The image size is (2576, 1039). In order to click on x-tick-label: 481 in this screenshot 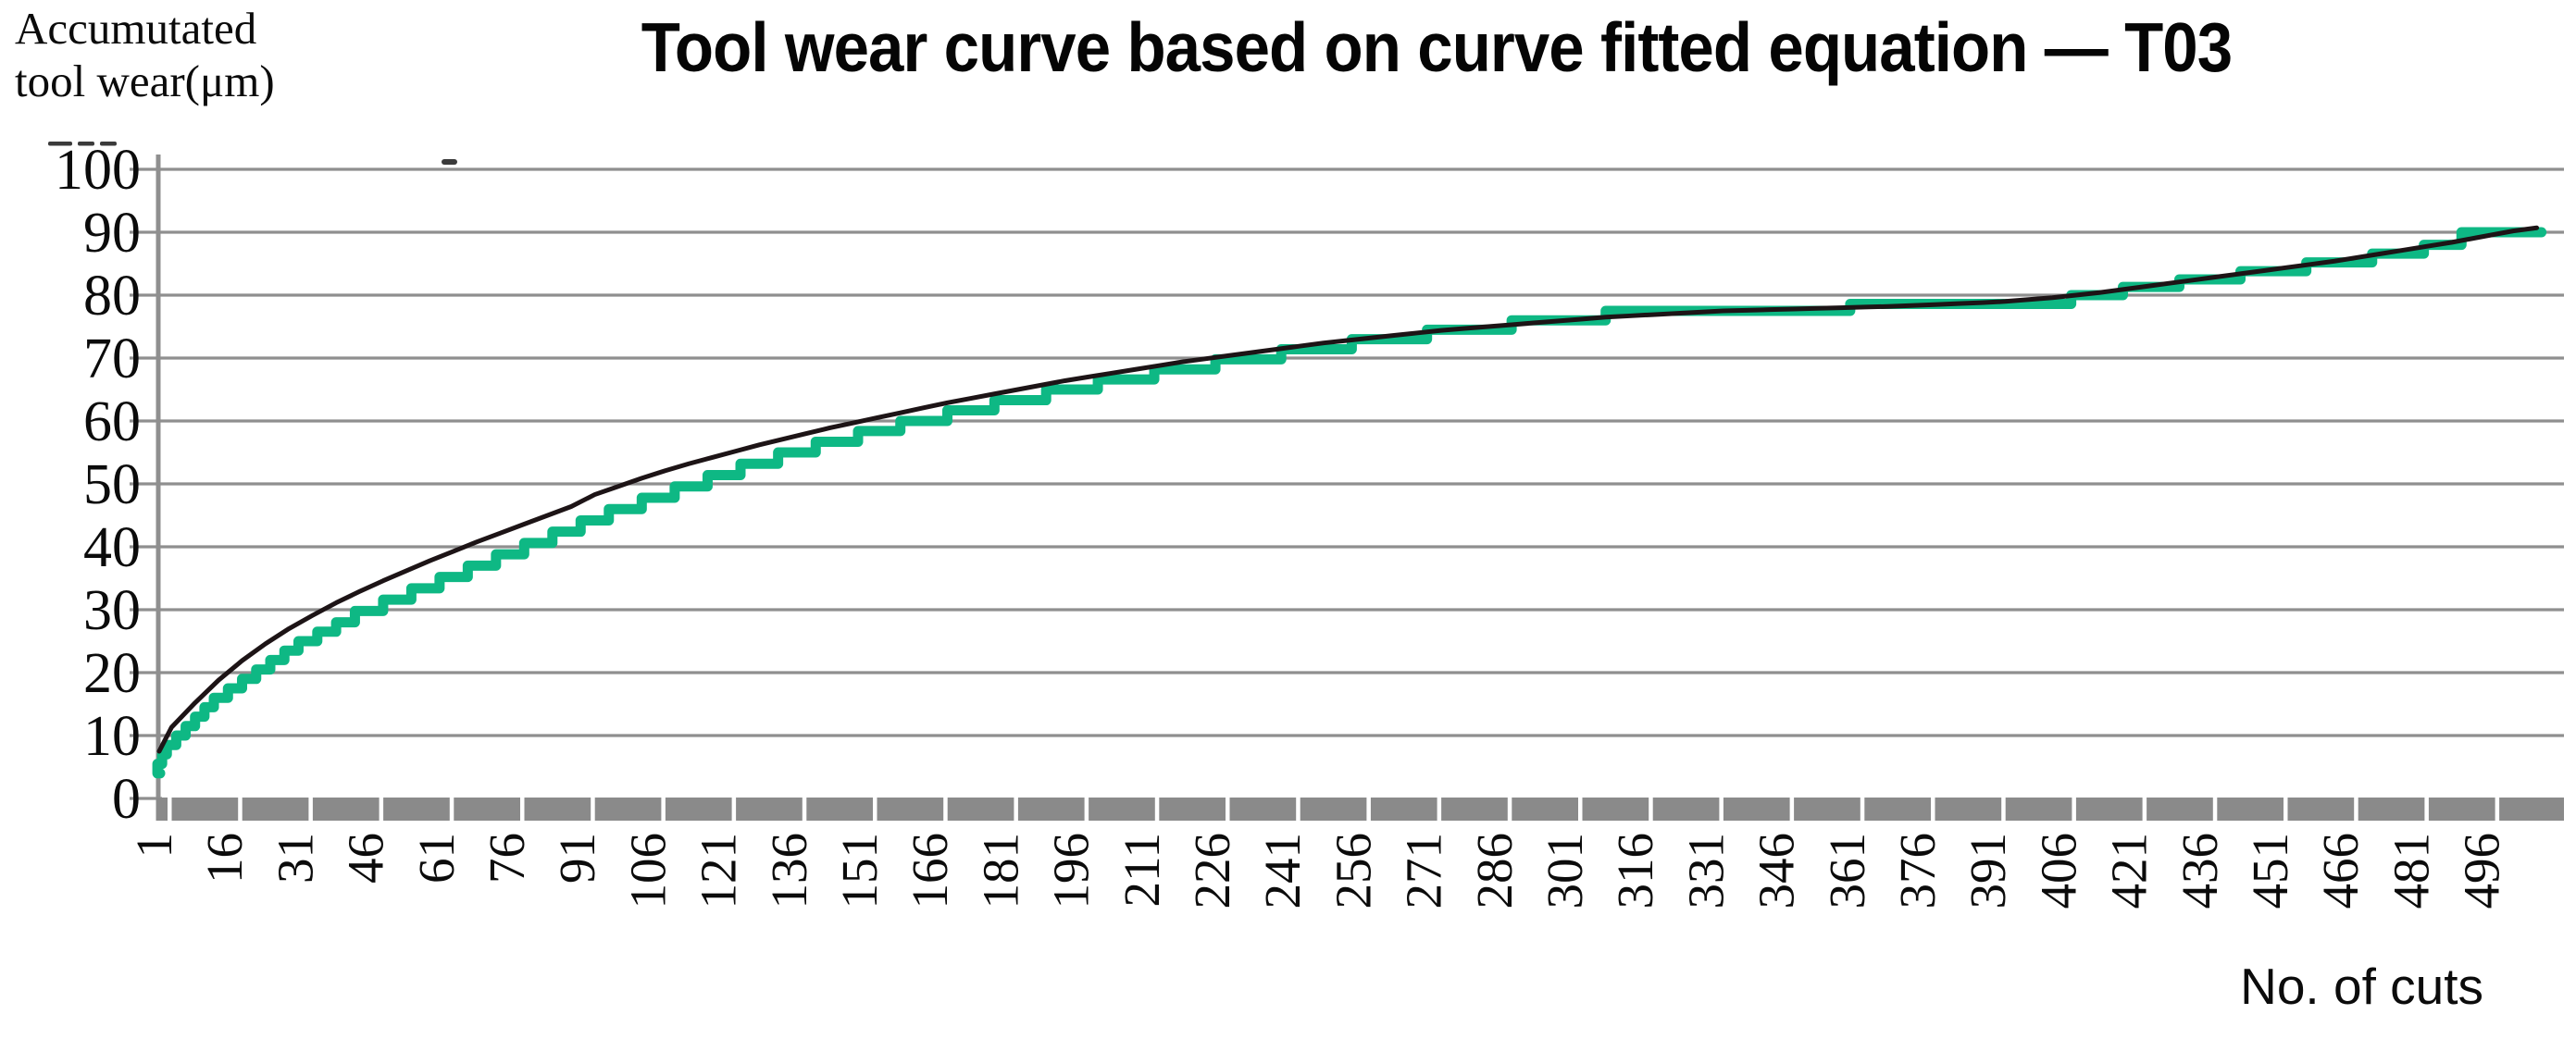, I will do `click(2411, 871)`.